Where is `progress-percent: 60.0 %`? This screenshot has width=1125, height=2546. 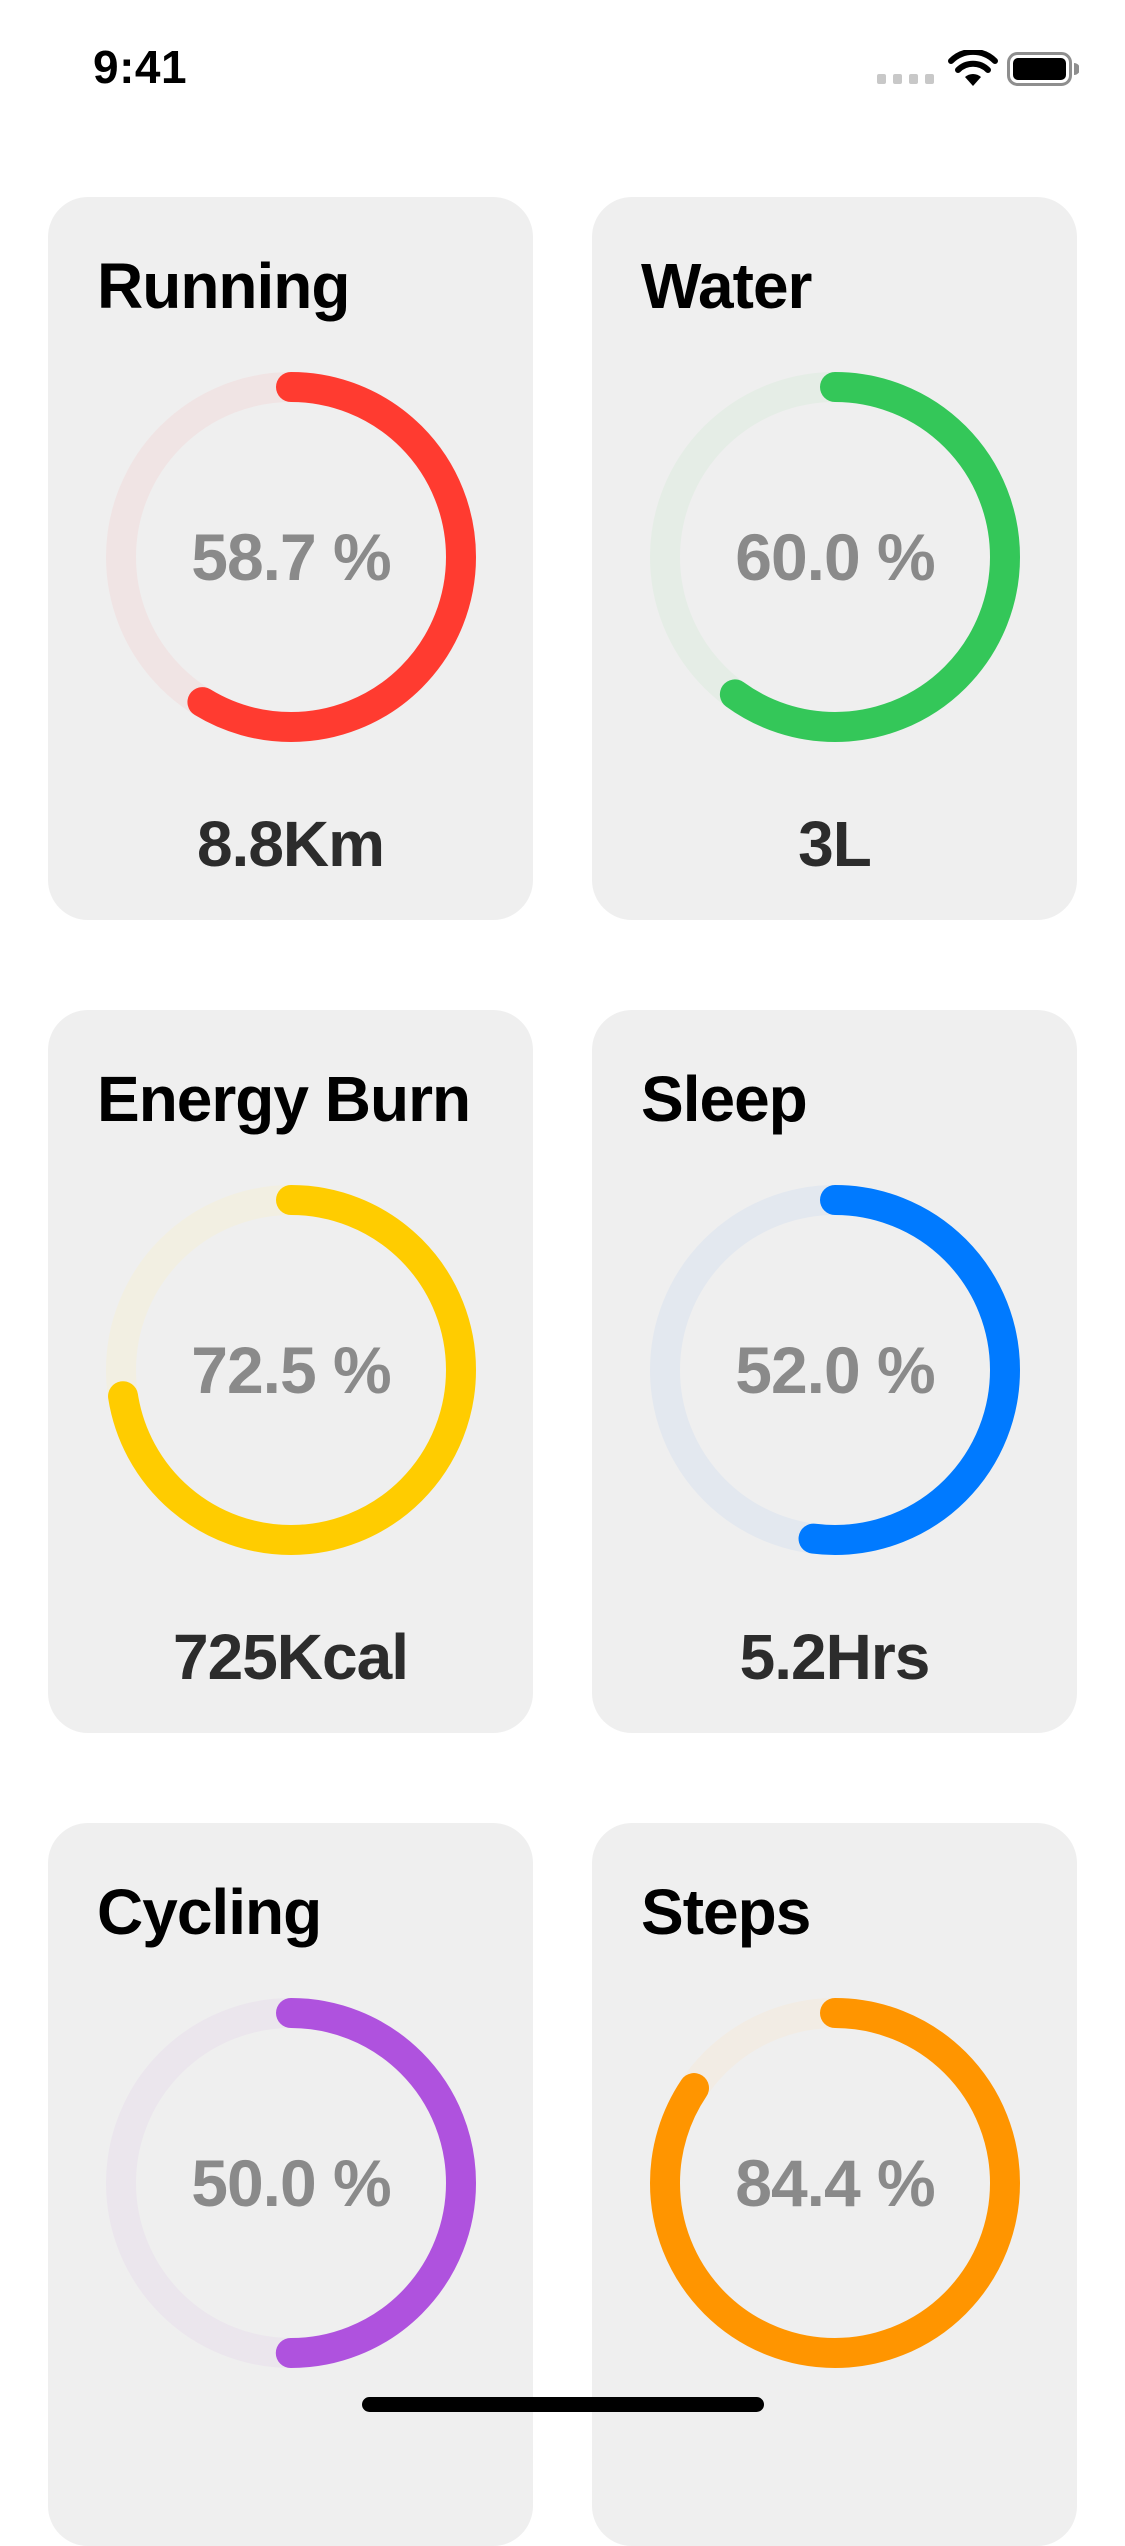
progress-percent: 60.0 % is located at coordinates (835, 557).